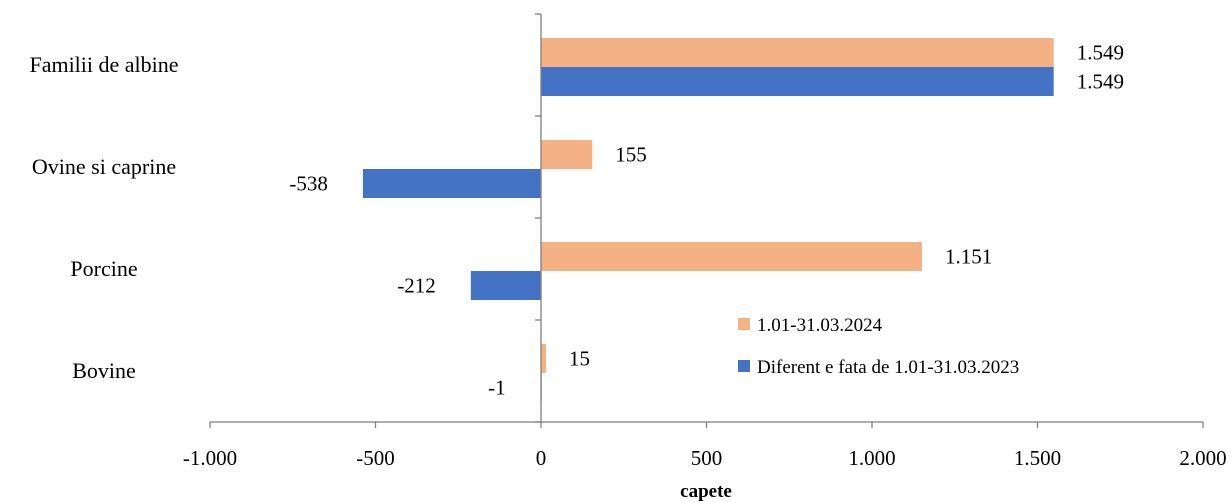  I want to click on x-axis-title: capete, so click(706, 491).